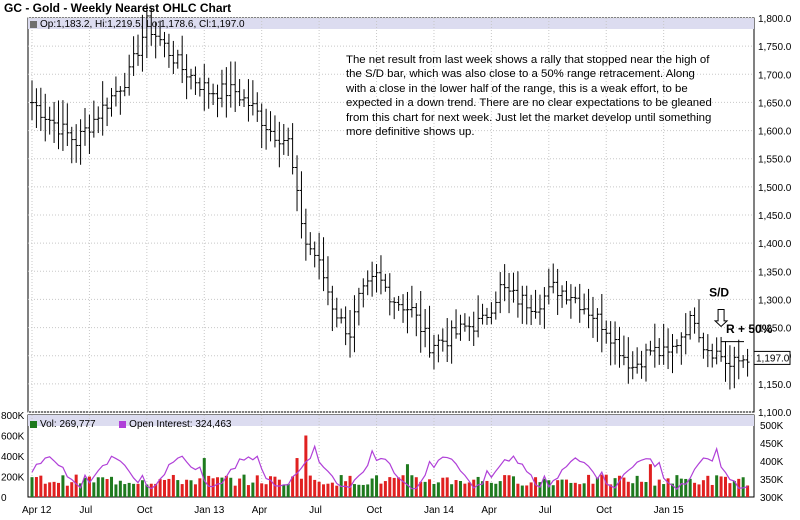 The height and width of the screenshot is (520, 800). What do you see at coordinates (772, 480) in the screenshot?
I see `oi-tick-label: 350K` at bounding box center [772, 480].